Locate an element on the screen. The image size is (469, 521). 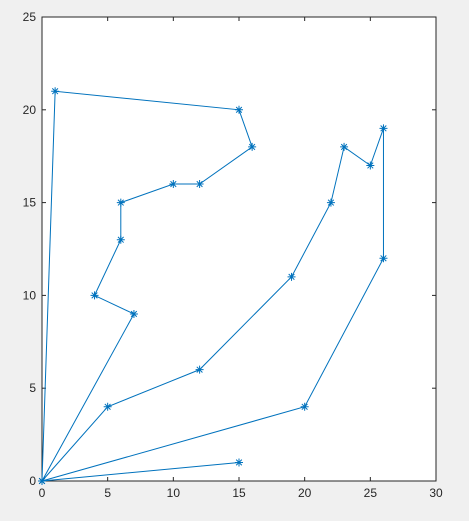
y-tick-label: 15 is located at coordinates (30, 203).